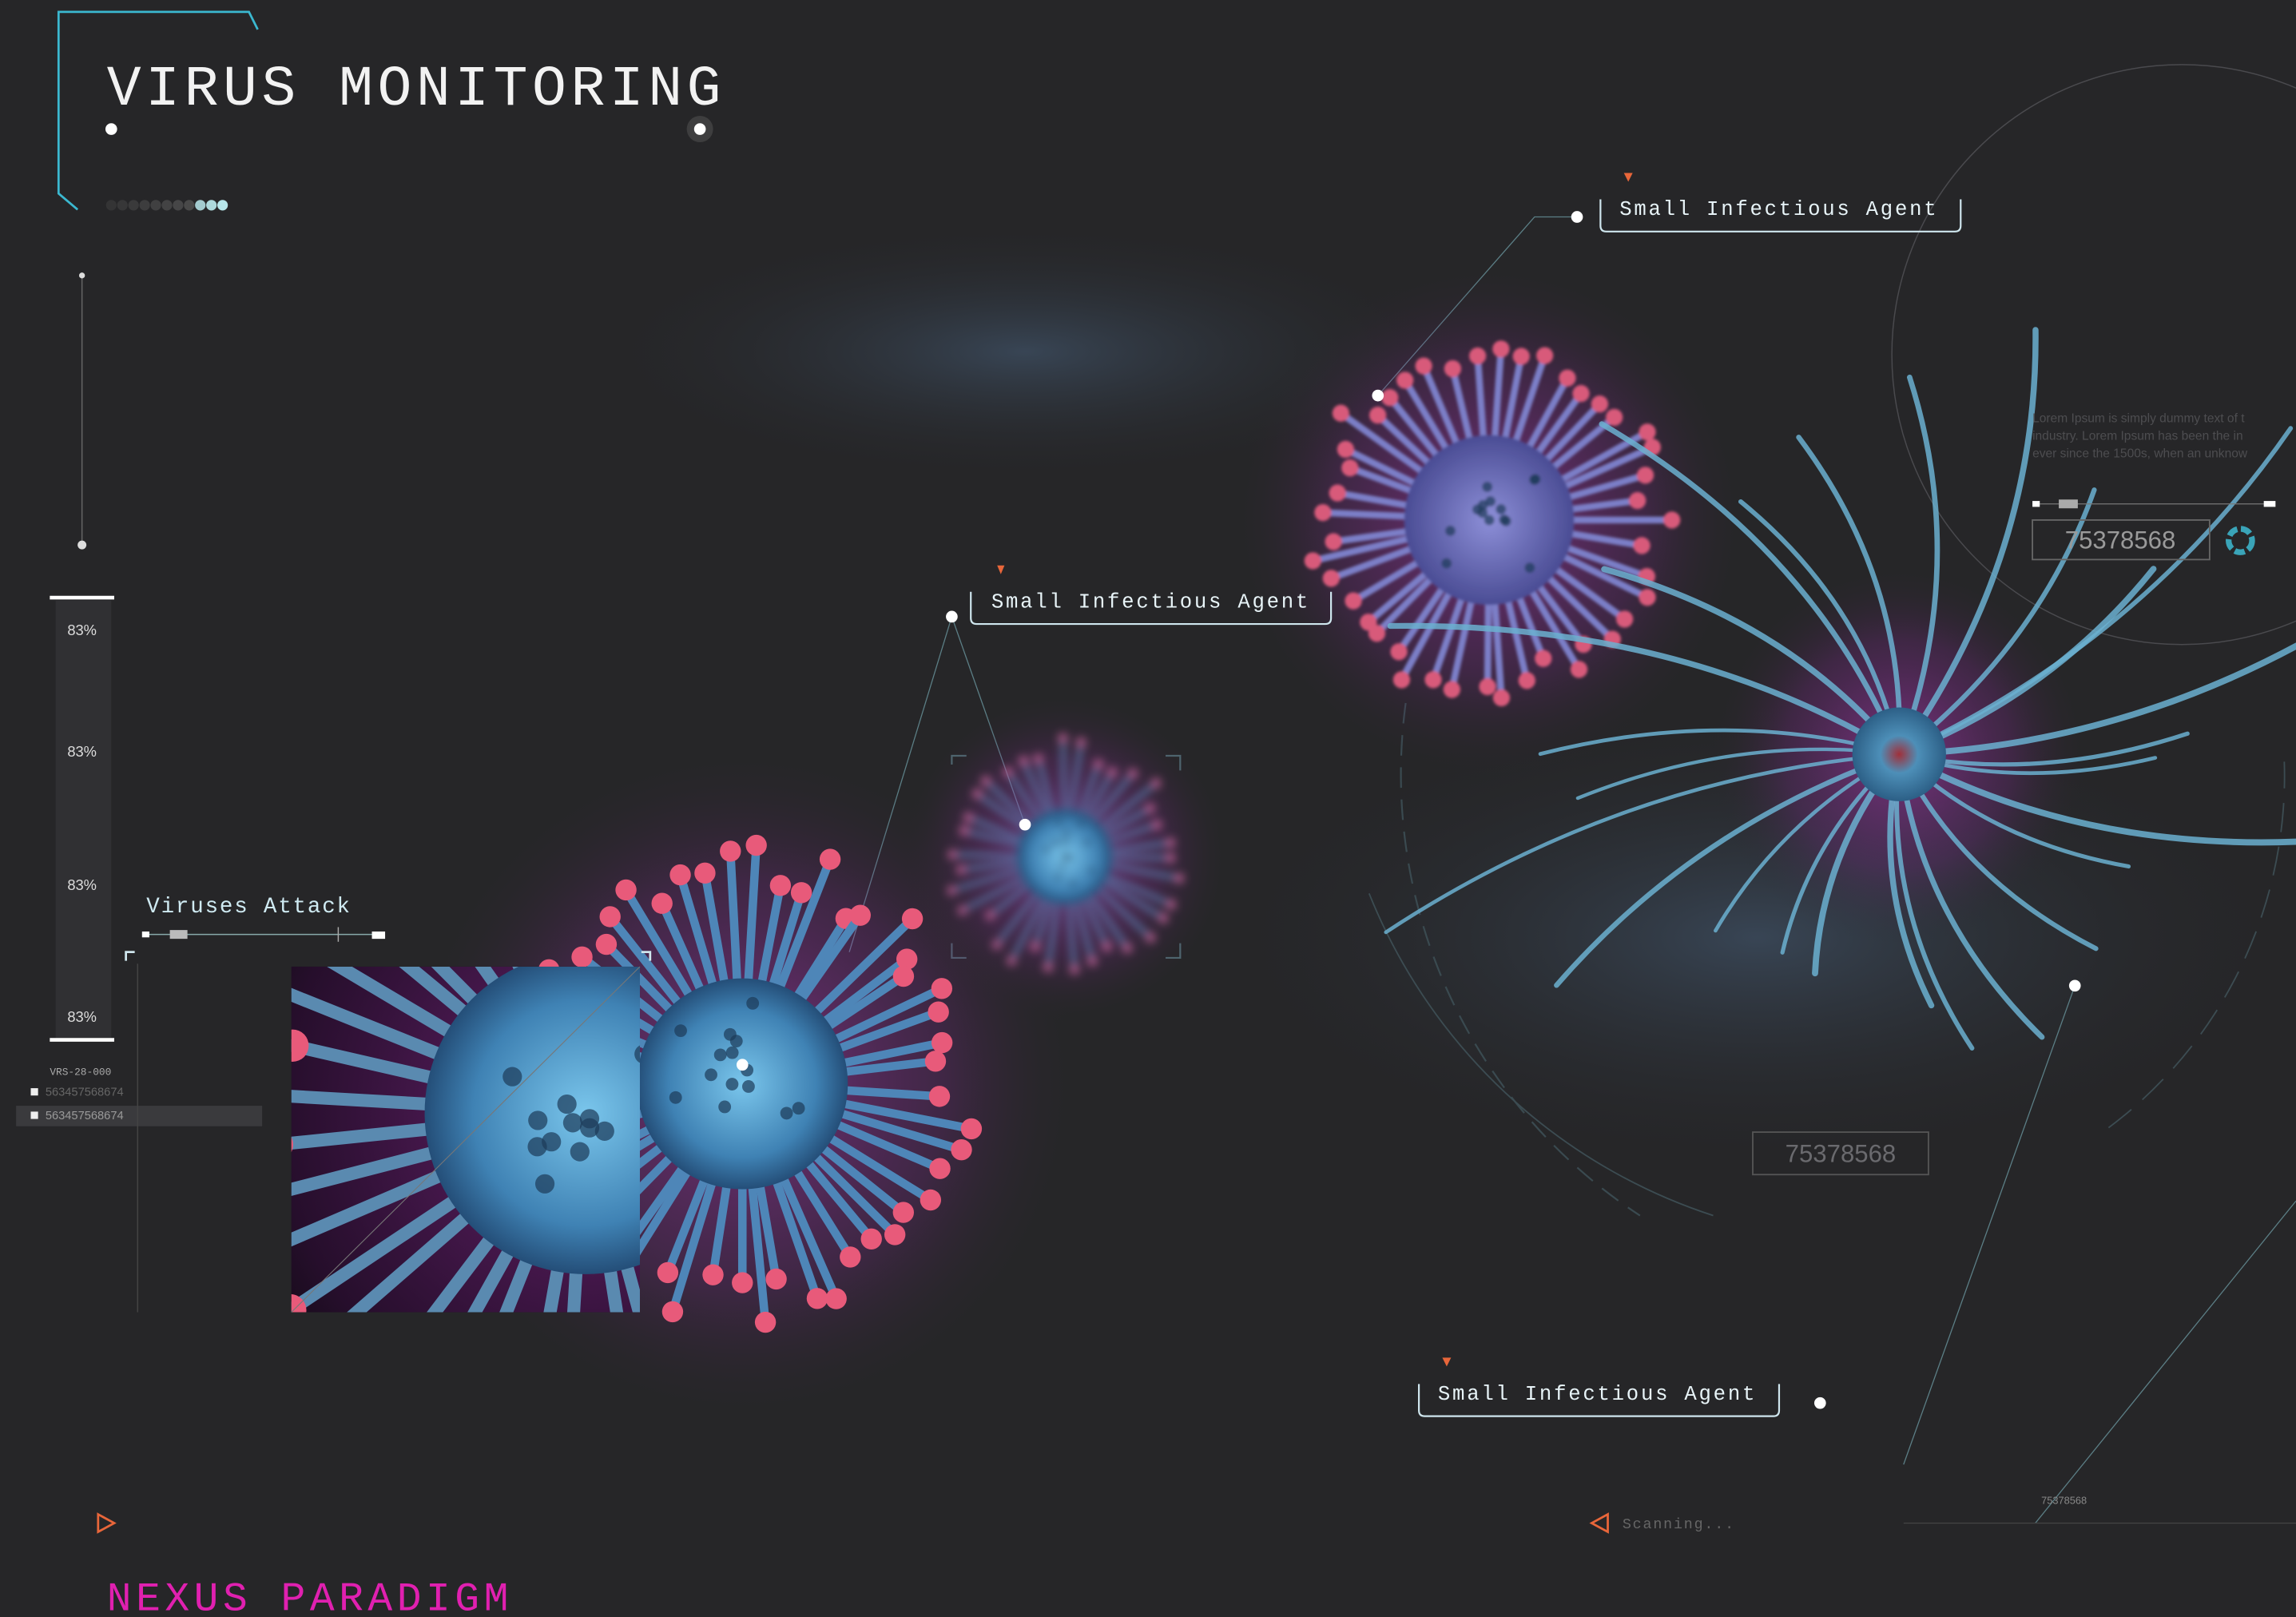 This screenshot has height=1617, width=2296. I want to click on arc, so click(1520, 959).